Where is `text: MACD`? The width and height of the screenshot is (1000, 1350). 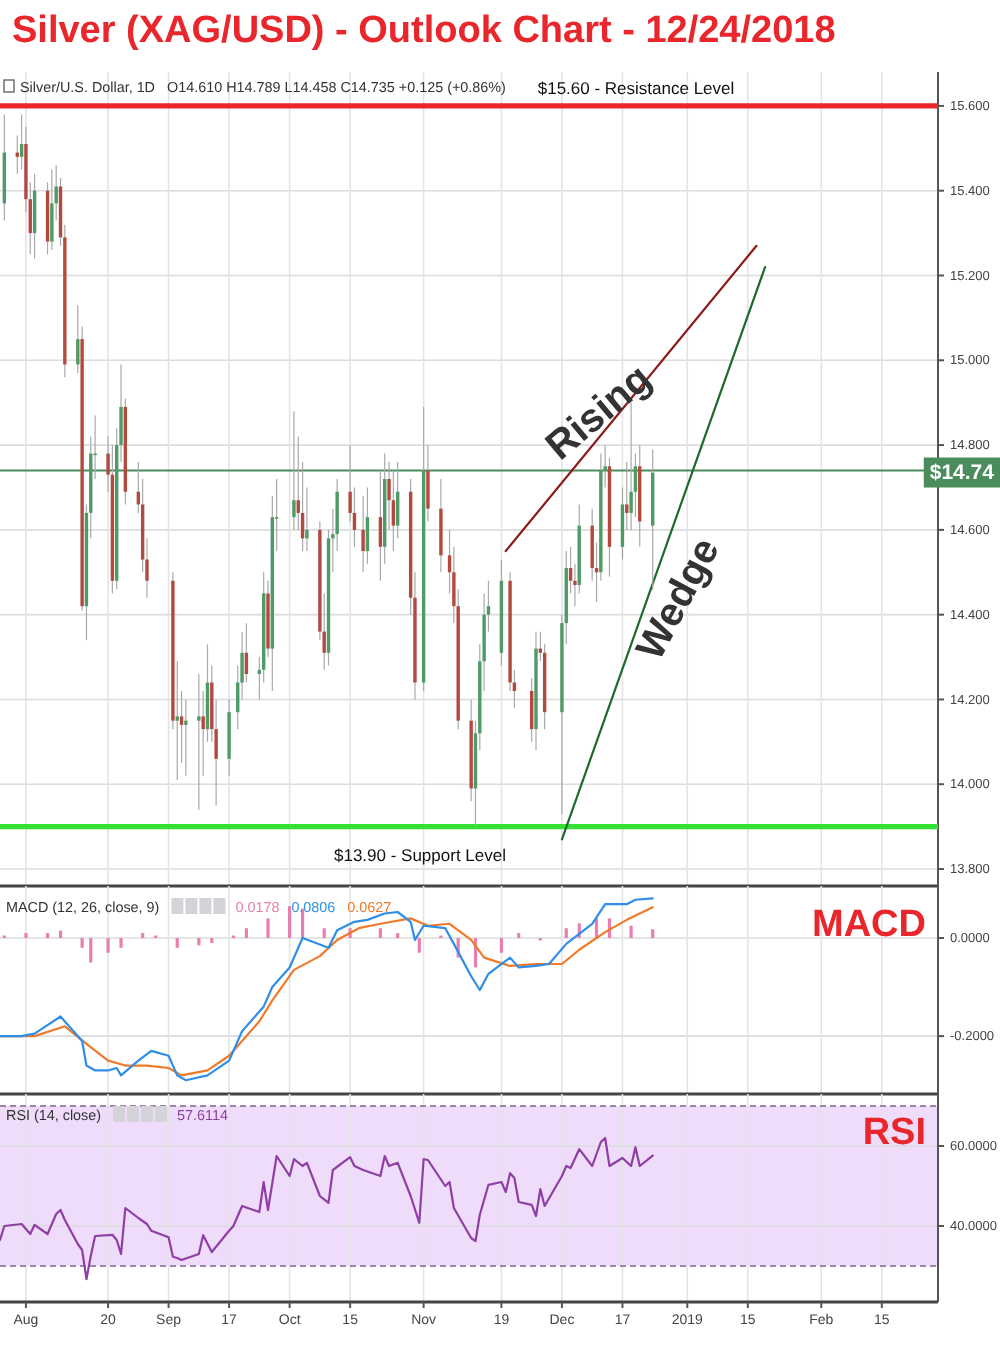 text: MACD is located at coordinates (869, 925).